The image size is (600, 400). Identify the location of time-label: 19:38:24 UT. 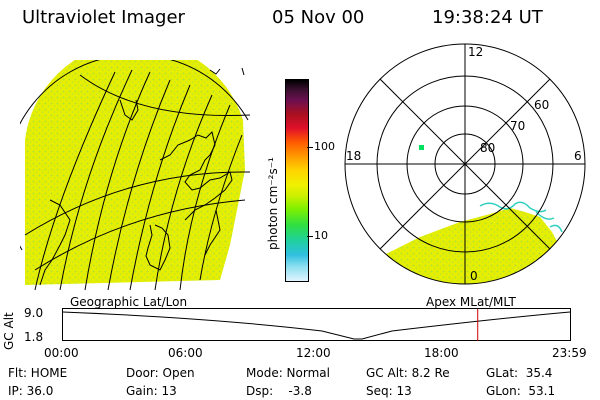
(487, 17).